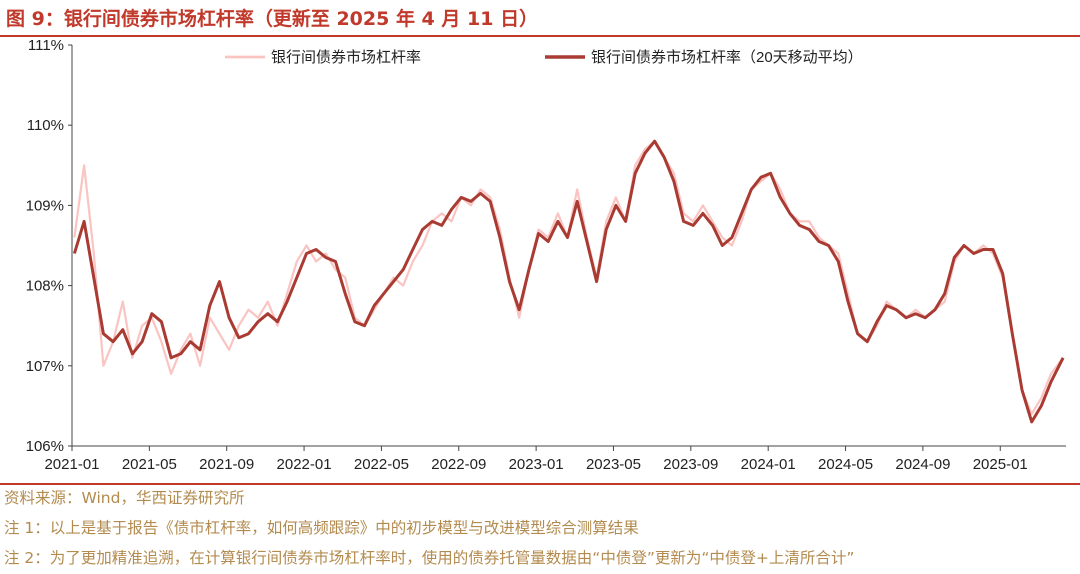  Describe the element at coordinates (536, 464) in the screenshot. I see `x-tick-label: 2023-01` at that location.